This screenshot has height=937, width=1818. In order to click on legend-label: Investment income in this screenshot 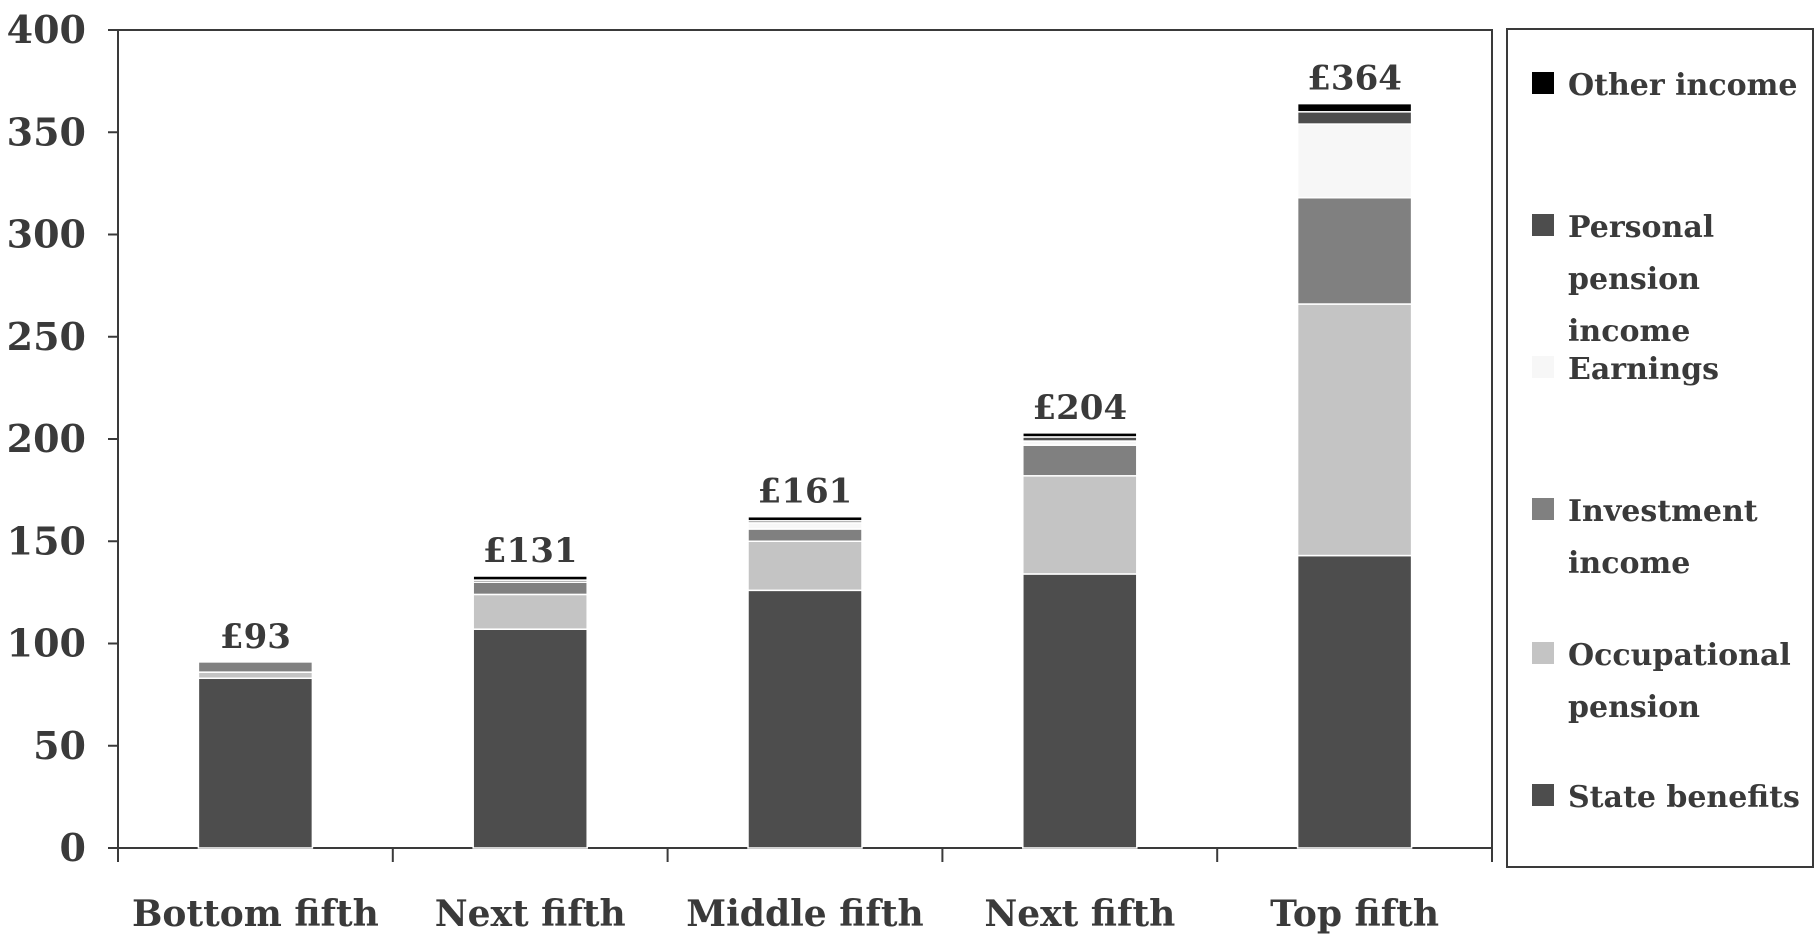, I will do `click(1663, 537)`.